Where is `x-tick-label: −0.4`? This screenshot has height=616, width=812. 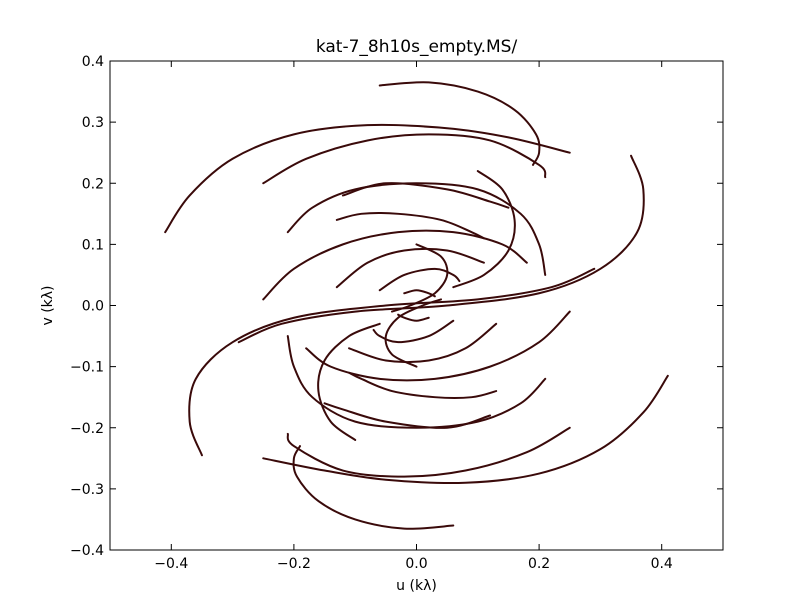
x-tick-label: −0.4 is located at coordinates (171, 564).